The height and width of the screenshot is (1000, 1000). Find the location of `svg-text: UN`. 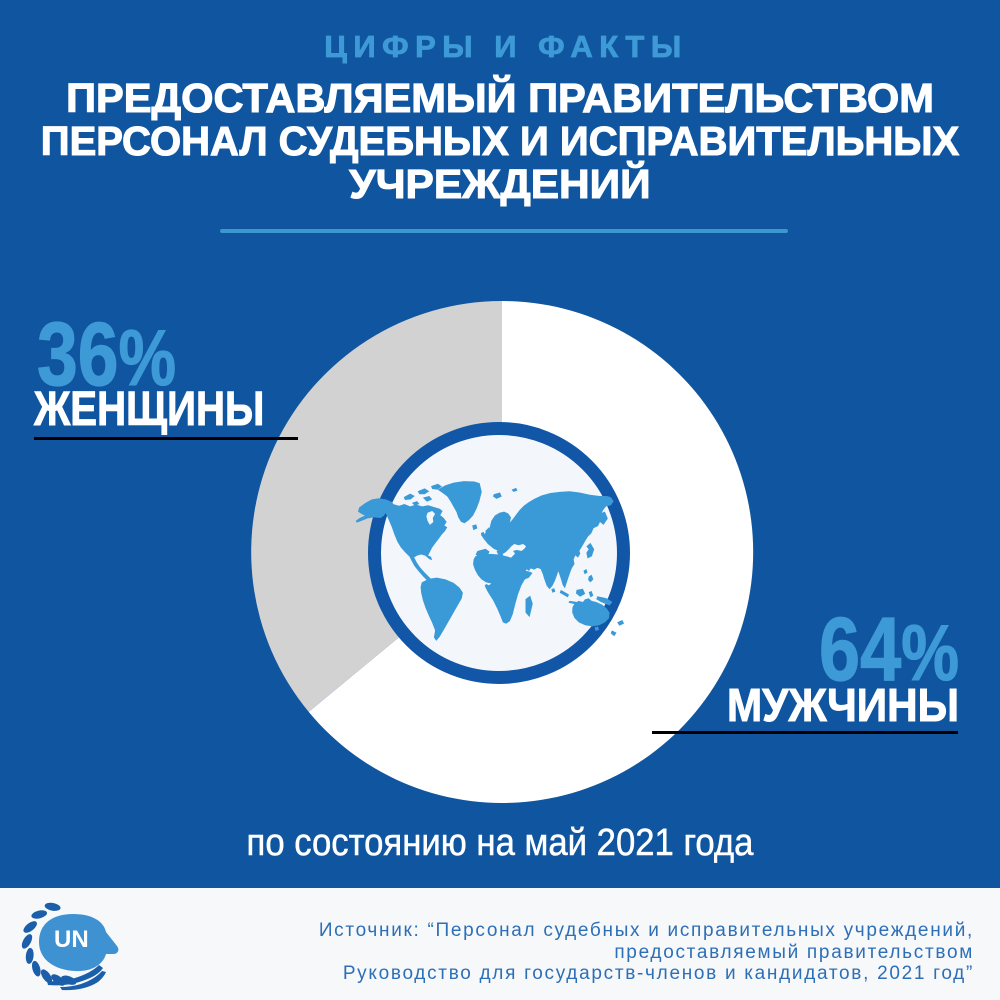

svg-text: UN is located at coordinates (71, 939).